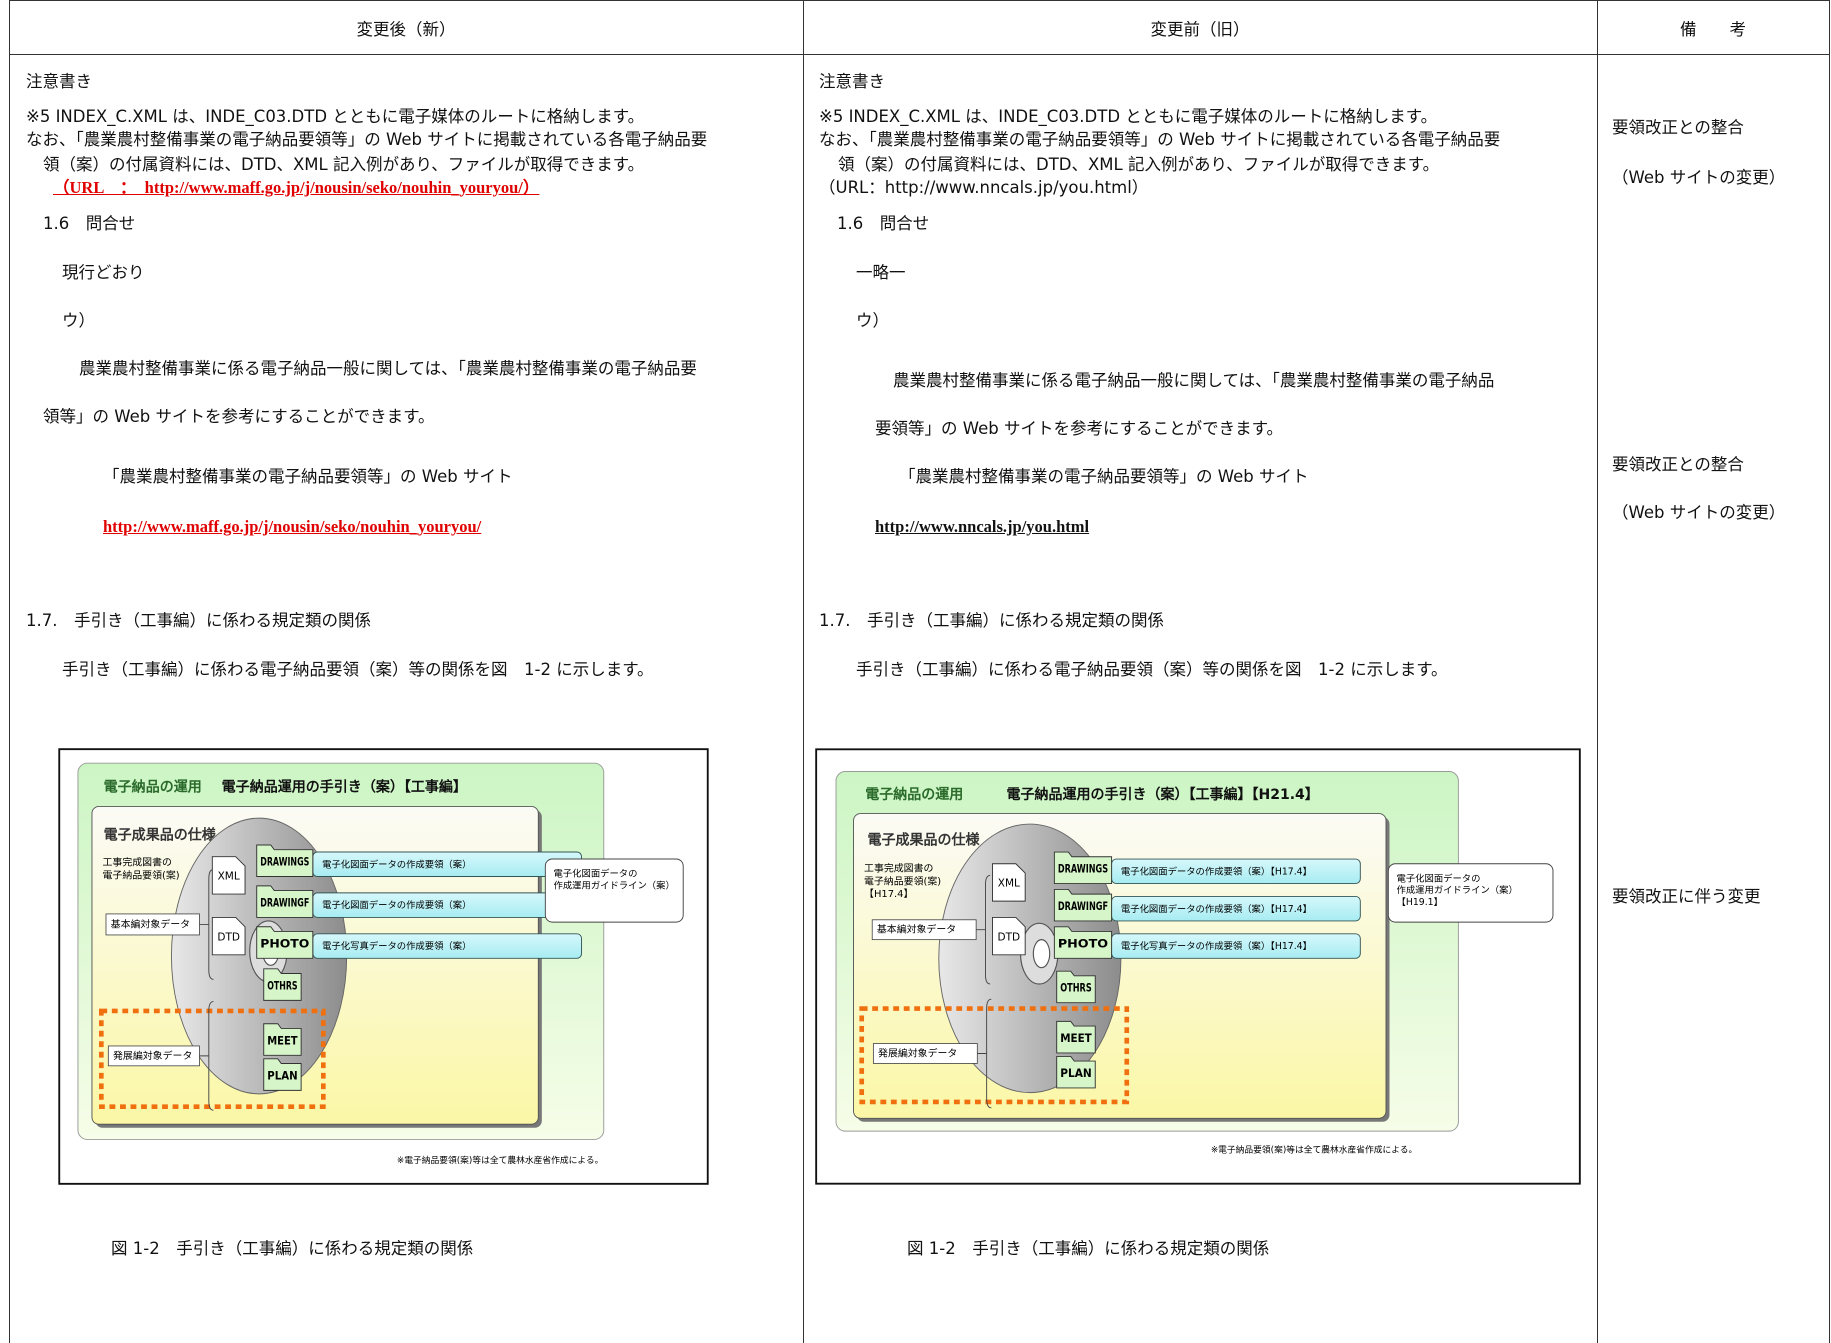 This screenshot has height=1343, width=1831. I want to click on guideline-text: 【H19.1】, so click(1420, 902).